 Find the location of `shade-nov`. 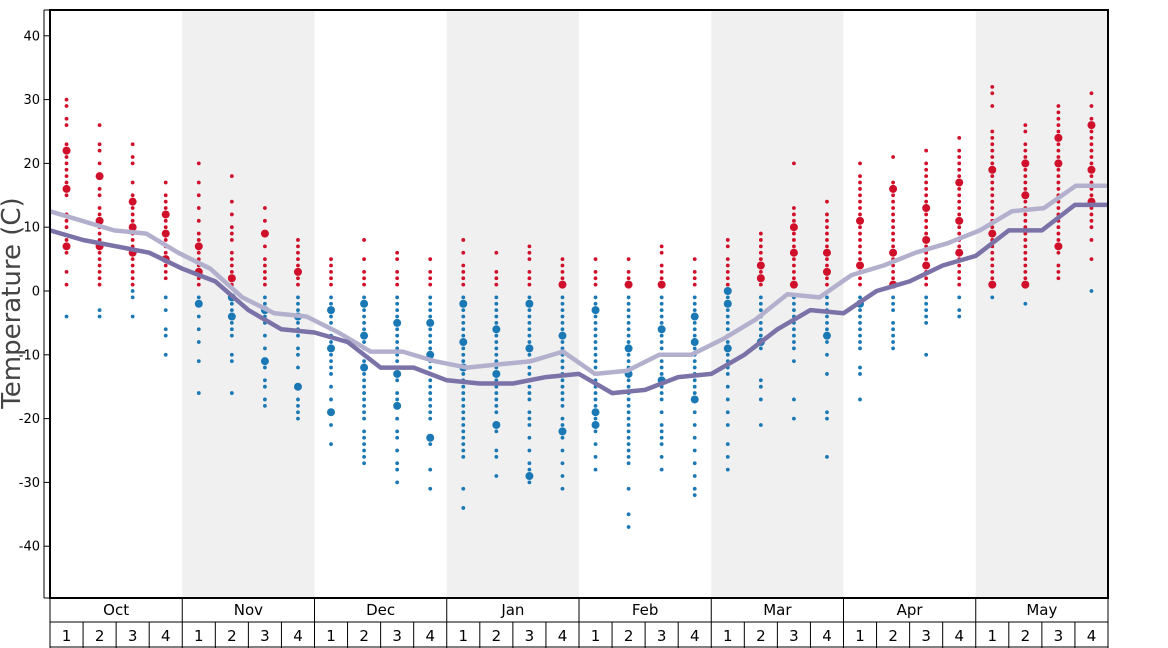

shade-nov is located at coordinates (248, 304).